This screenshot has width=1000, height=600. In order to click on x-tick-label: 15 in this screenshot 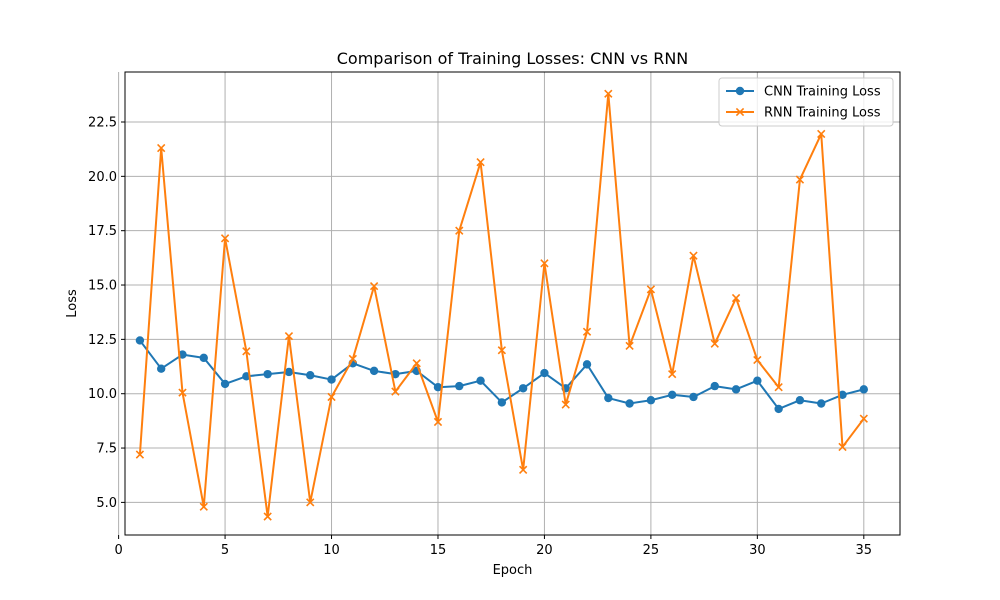, I will do `click(438, 550)`.